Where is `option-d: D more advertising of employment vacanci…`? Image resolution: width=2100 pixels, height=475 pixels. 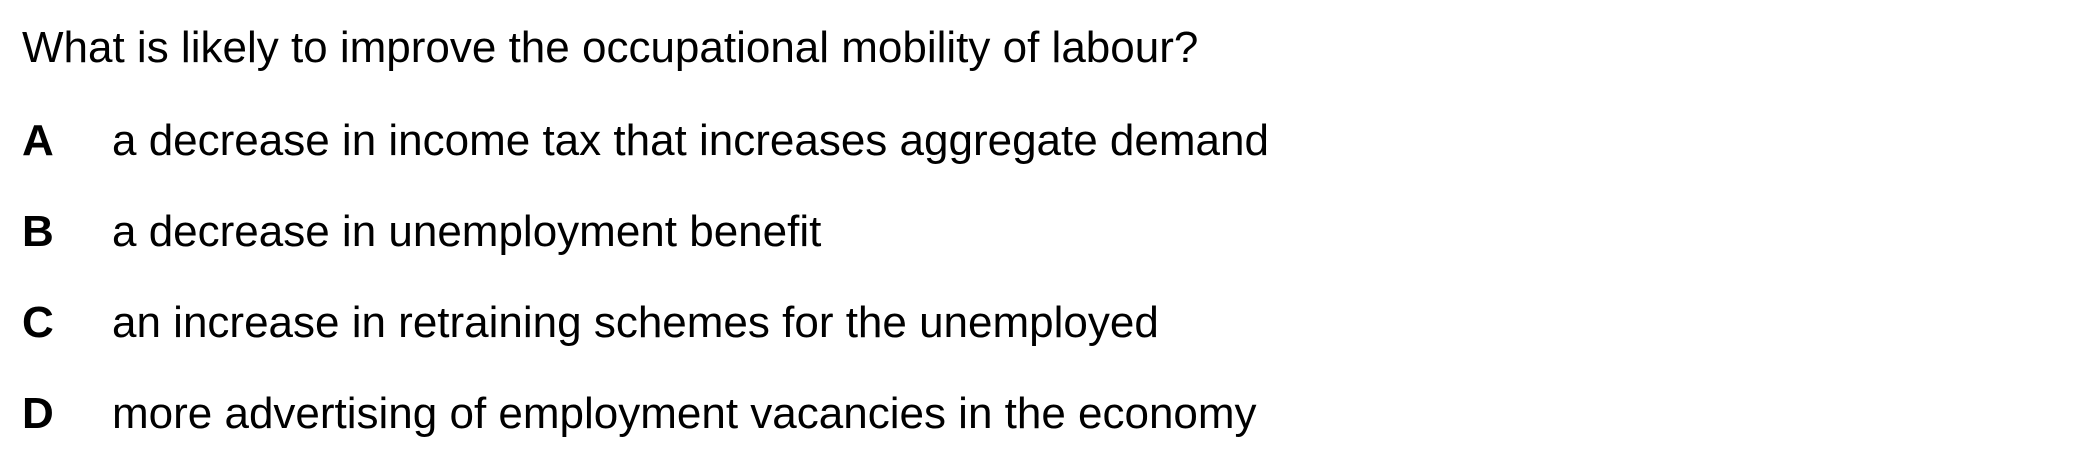 option-d: D more advertising of employment vacanci… is located at coordinates (645, 414).